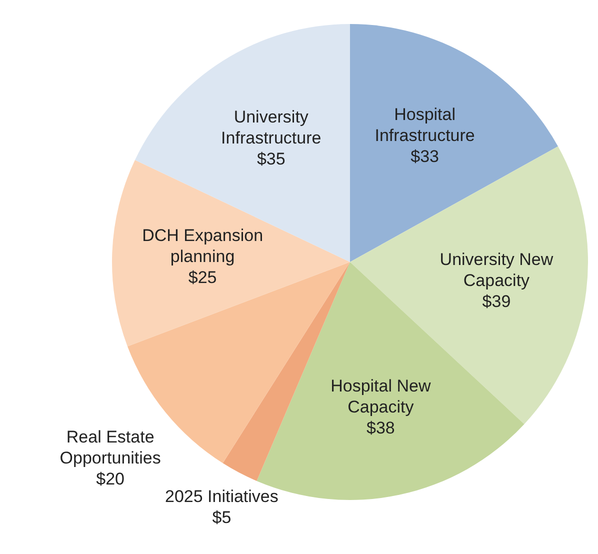 Image resolution: width=598 pixels, height=554 pixels. I want to click on slice-label: Hospital Infrastructure, so click(424, 124).